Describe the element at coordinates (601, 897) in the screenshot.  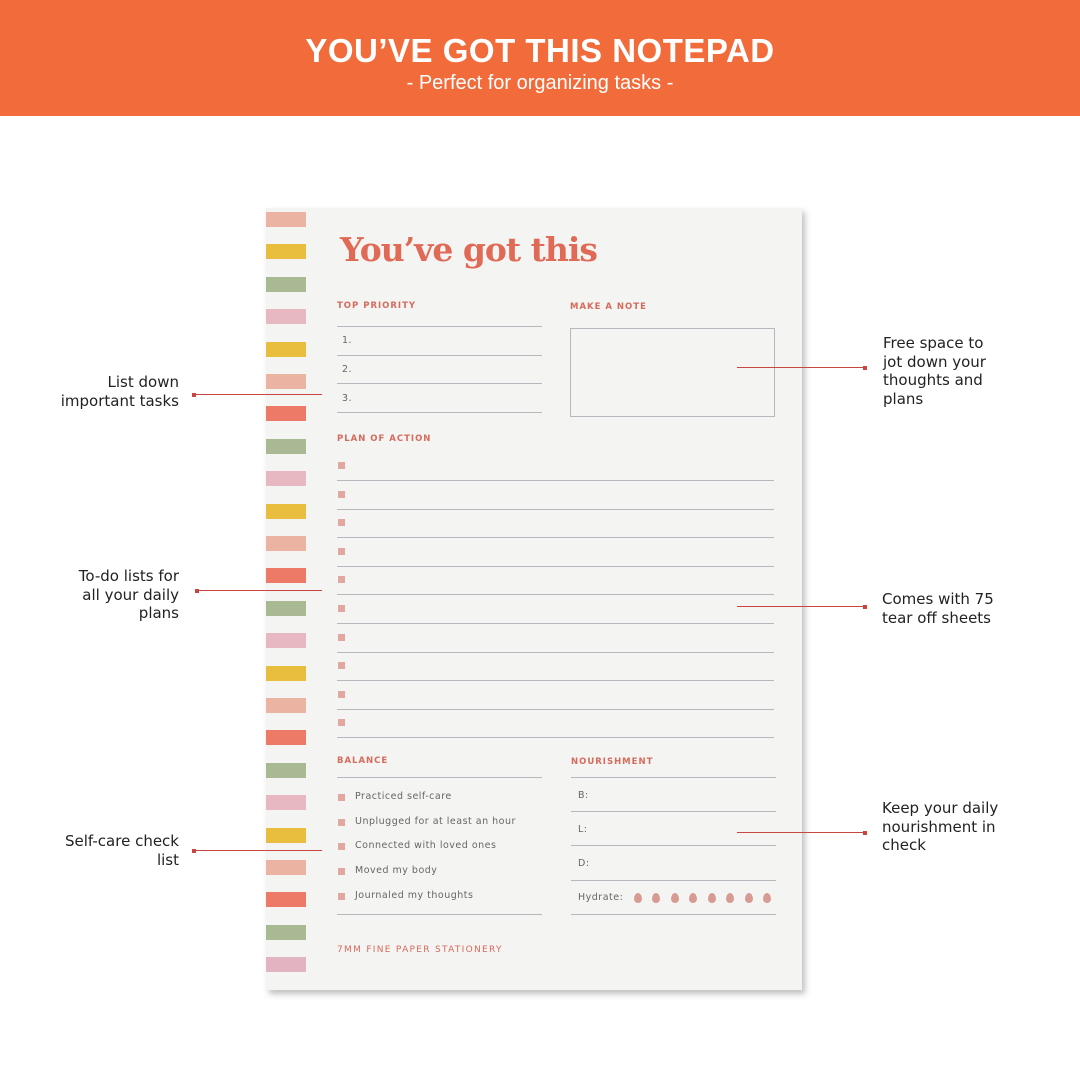
I see `hydrate-label: Hydrate:` at that location.